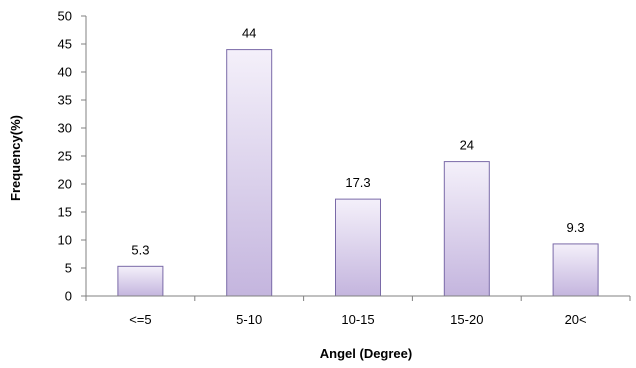 The height and width of the screenshot is (368, 636). What do you see at coordinates (576, 227) in the screenshot?
I see `data-label: 9.3` at bounding box center [576, 227].